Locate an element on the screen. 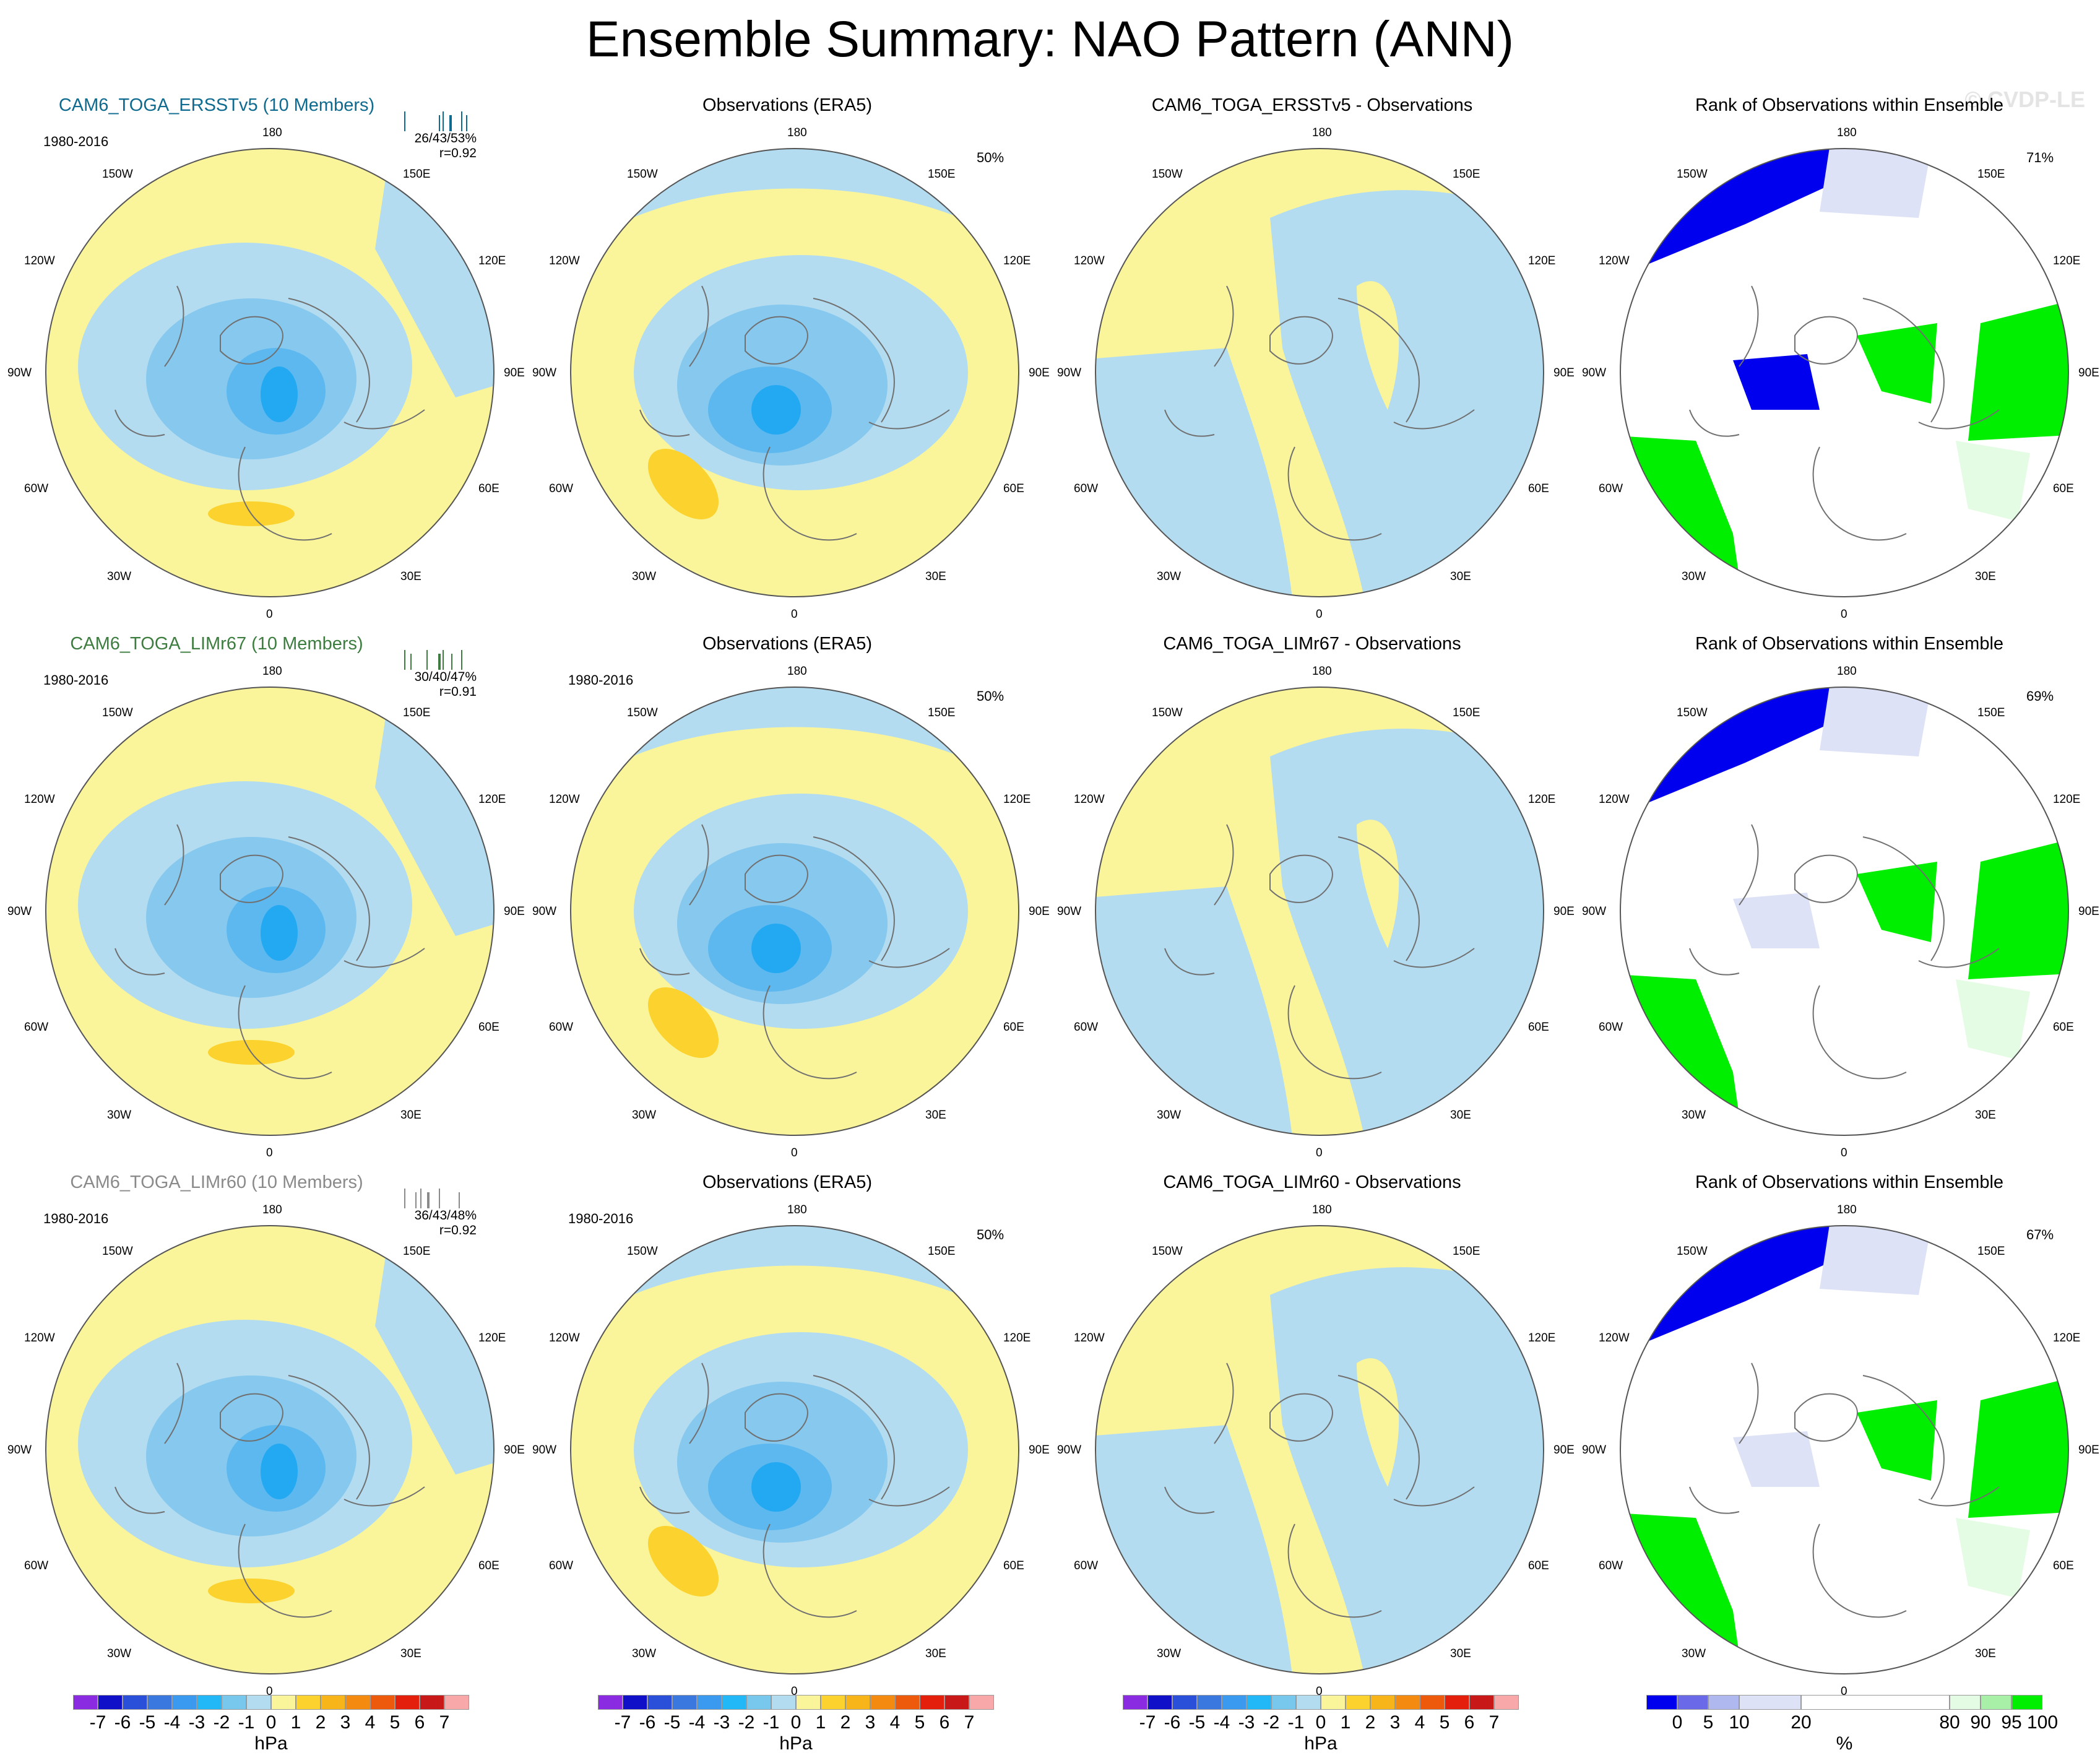  colorbar-tick-label: 7 is located at coordinates (969, 1722).